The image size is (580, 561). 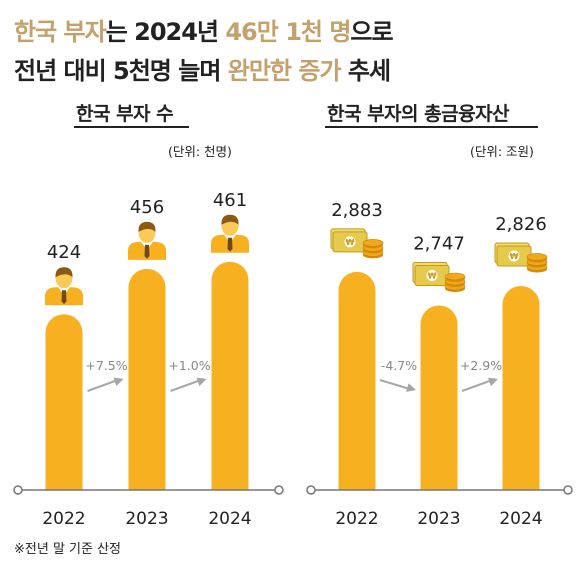 What do you see at coordinates (319, 71) in the screenshot?
I see `headline-highlight: 증가` at bounding box center [319, 71].